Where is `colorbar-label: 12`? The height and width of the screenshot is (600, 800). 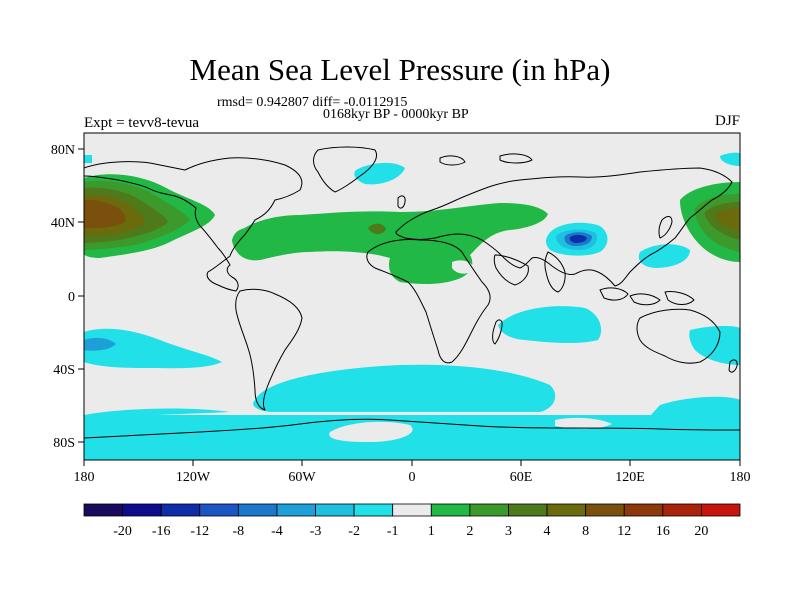
colorbar-label: 12 is located at coordinates (624, 531).